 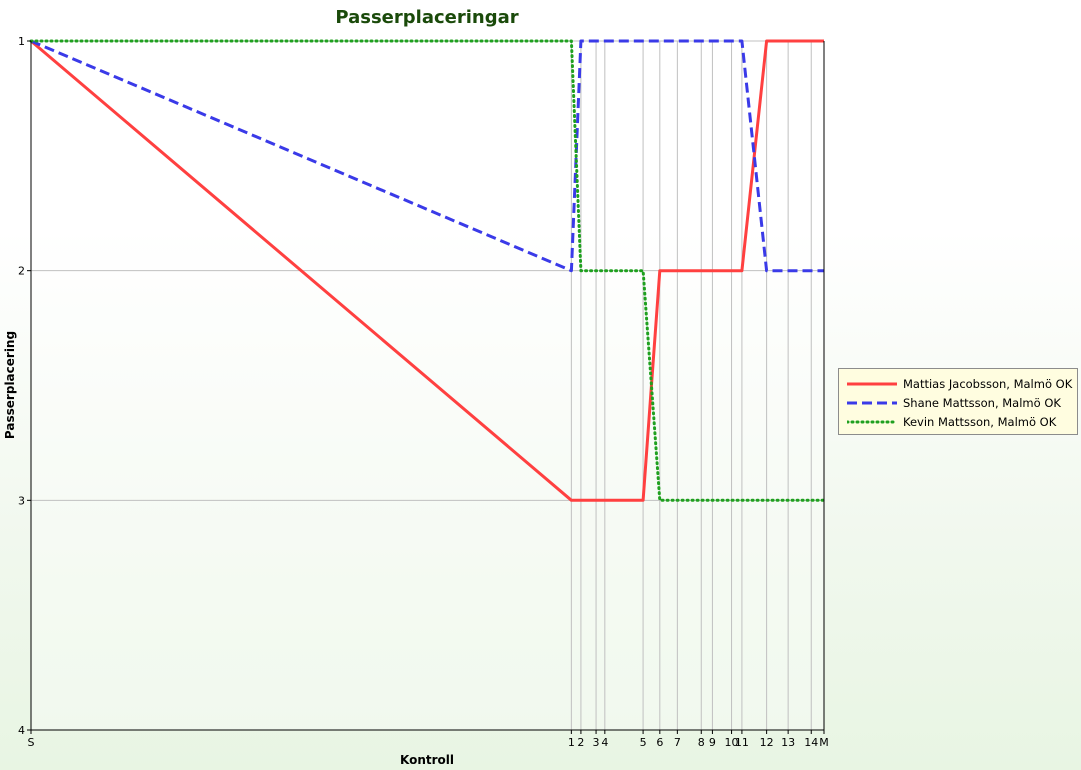 I want to click on x-tick-label: S, so click(x=31, y=742).